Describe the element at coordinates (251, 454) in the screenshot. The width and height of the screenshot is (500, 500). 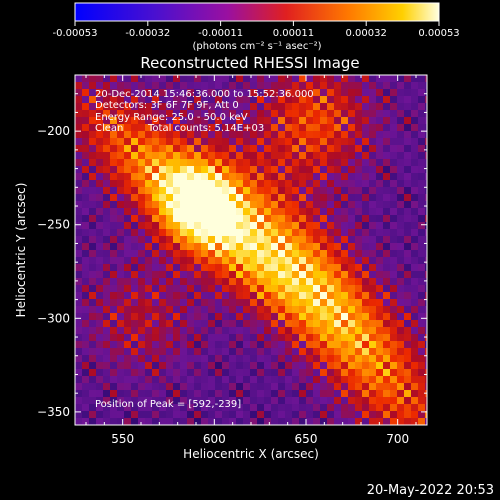
I see `x-axis-title: Heliocentric X (arcsec)` at that location.